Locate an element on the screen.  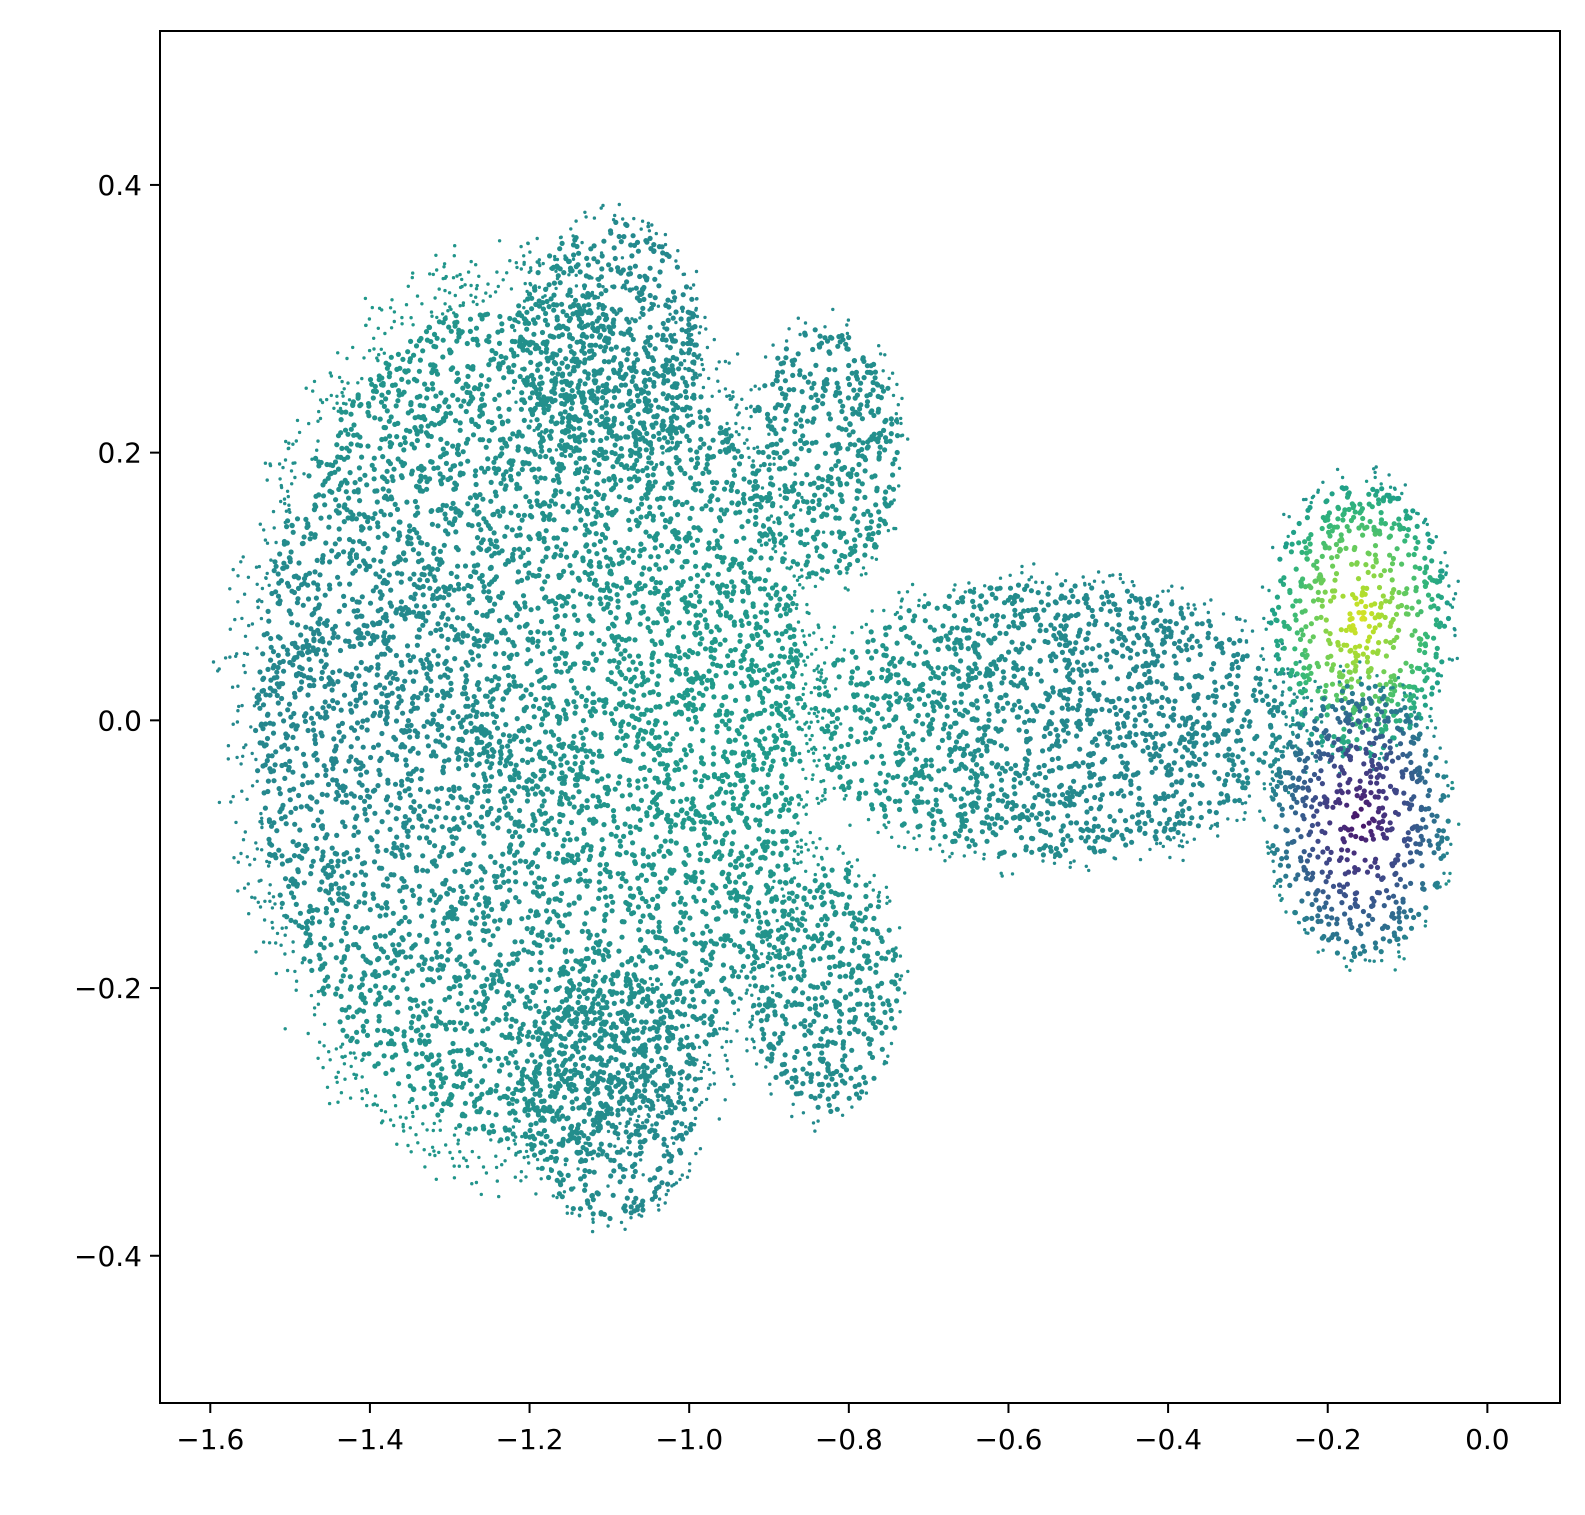
scatter-point-2087 is located at coordinates (290, 800).